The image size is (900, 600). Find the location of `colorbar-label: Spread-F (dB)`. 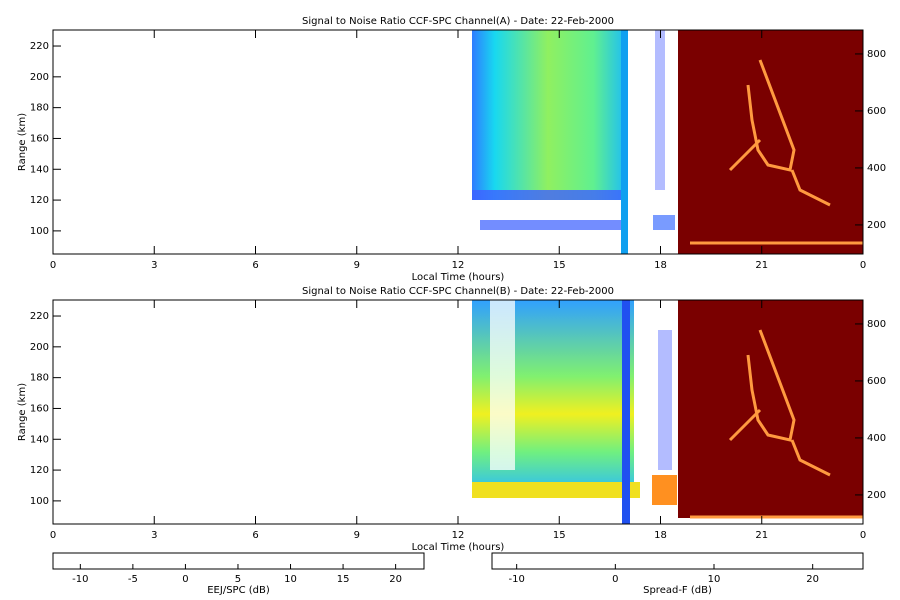

colorbar-label: Spread-F (dB) is located at coordinates (677, 590).